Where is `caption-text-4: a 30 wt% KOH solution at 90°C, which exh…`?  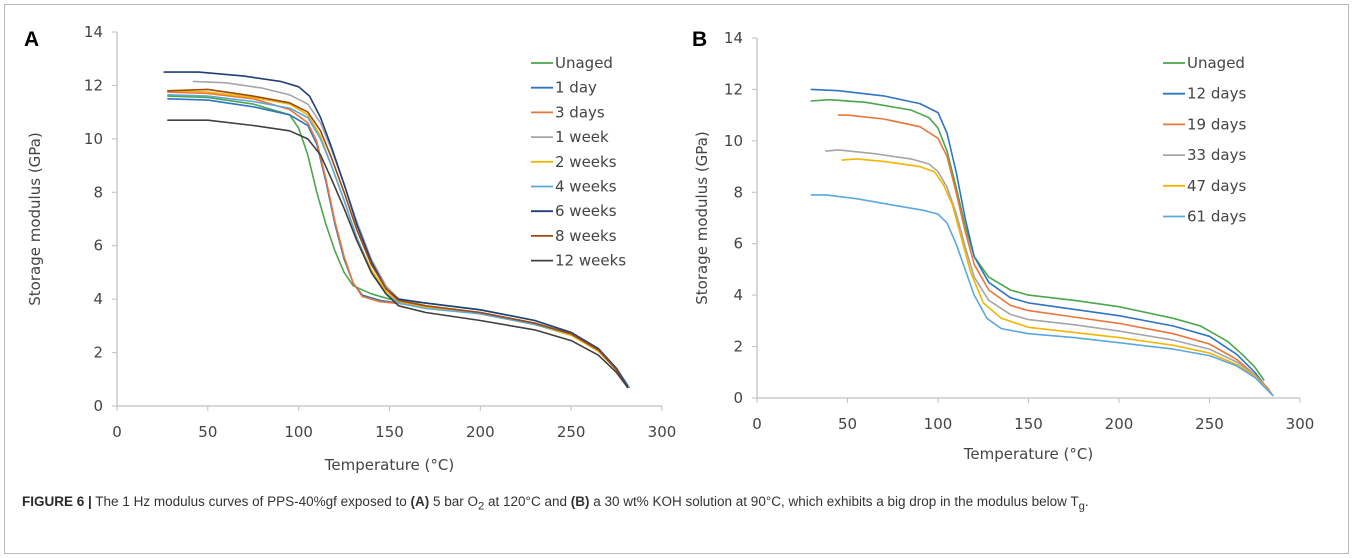
caption-text-4: a 30 wt% KOH solution at 90°C, which exh… is located at coordinates (834, 501).